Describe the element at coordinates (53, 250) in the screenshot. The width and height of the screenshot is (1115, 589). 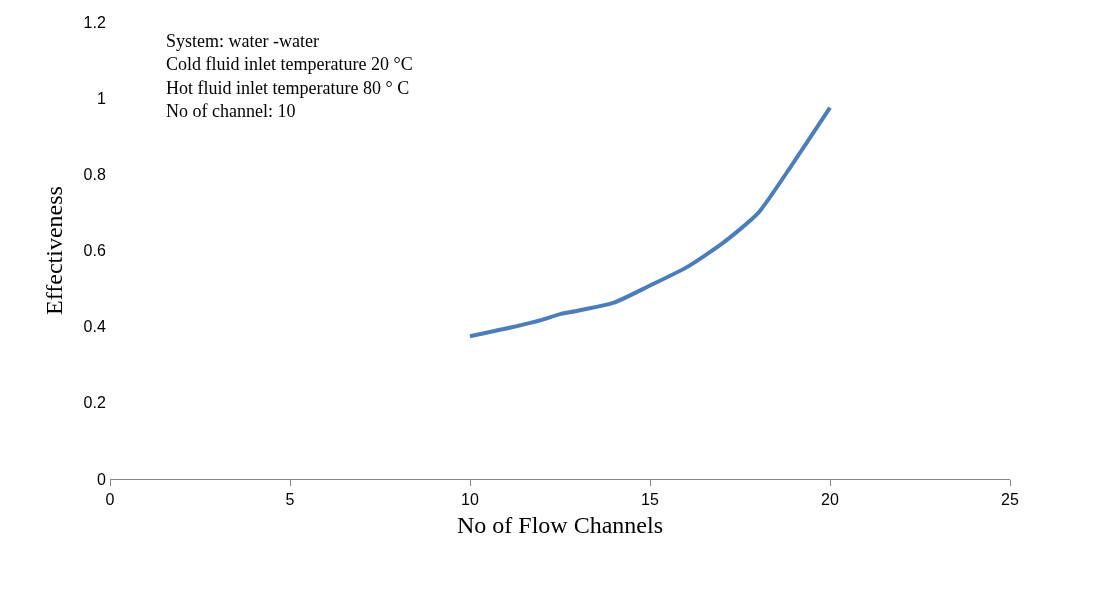
I see `y-axis-title: Effectiveness` at that location.